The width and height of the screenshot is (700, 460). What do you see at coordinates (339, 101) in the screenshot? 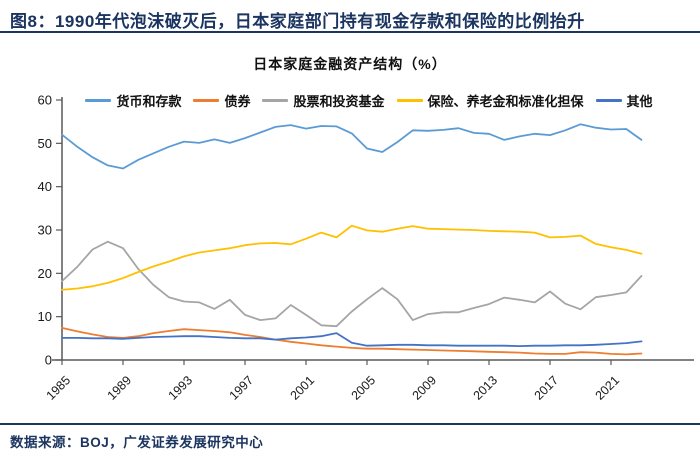
I see `legend-label-equity_funds: 股票和投资基金` at bounding box center [339, 101].